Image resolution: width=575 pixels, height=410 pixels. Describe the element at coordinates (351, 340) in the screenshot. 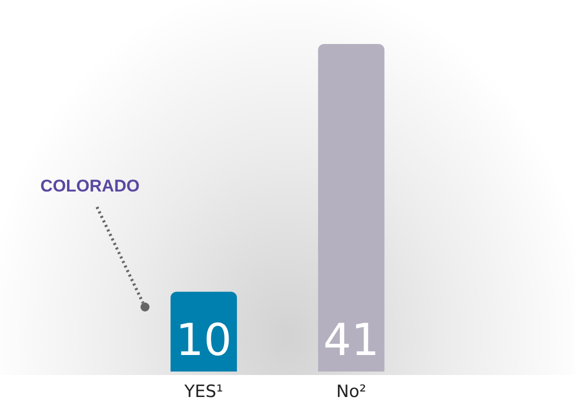

I see `data-label: 41` at that location.